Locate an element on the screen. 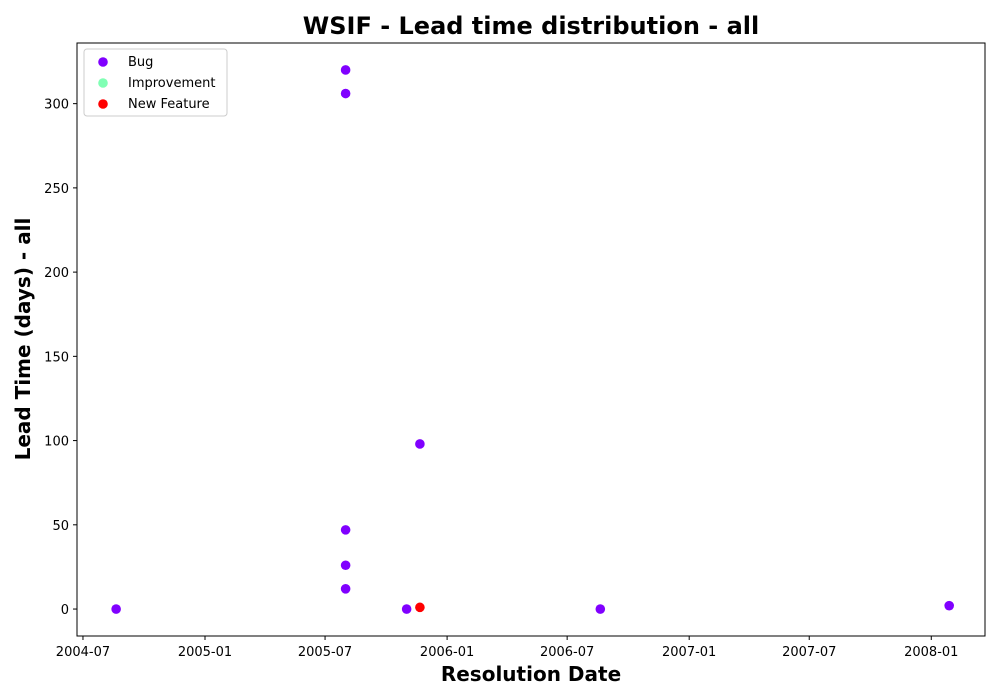  legend-box is located at coordinates (155, 82).